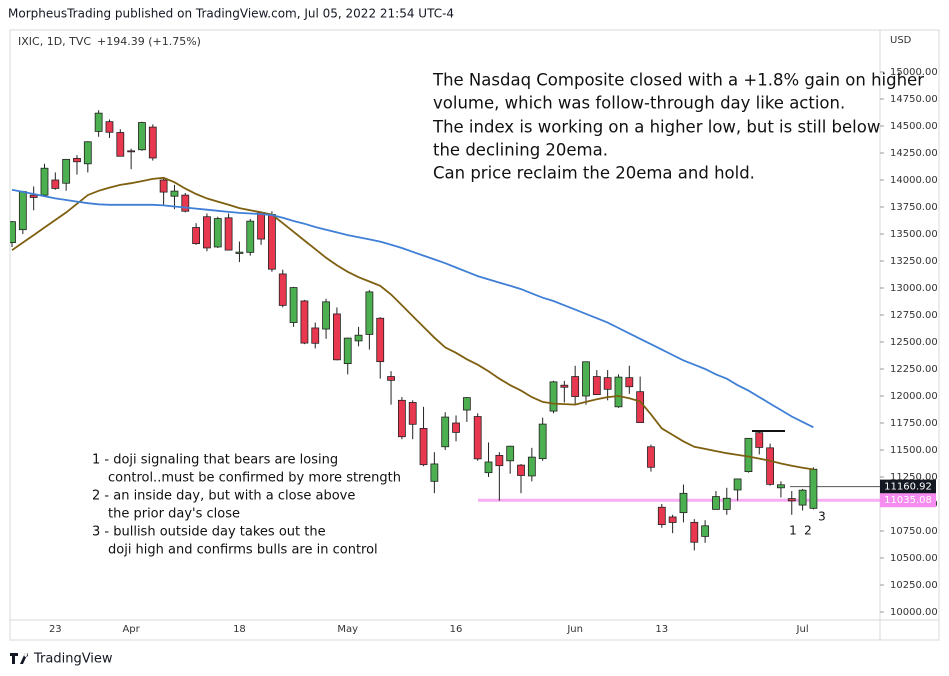 Image resolution: width=949 pixels, height=676 pixels. Describe the element at coordinates (914, 585) in the screenshot. I see `y-tick-label: 10250.00` at that location.